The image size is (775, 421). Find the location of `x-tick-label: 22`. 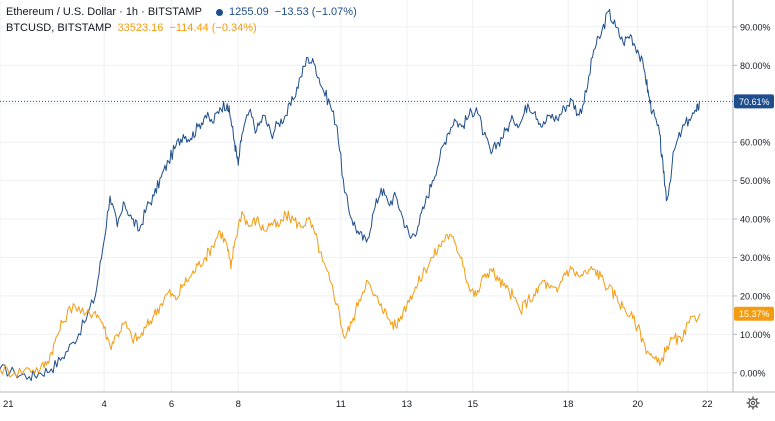

x-tick-label: 22 is located at coordinates (707, 404).